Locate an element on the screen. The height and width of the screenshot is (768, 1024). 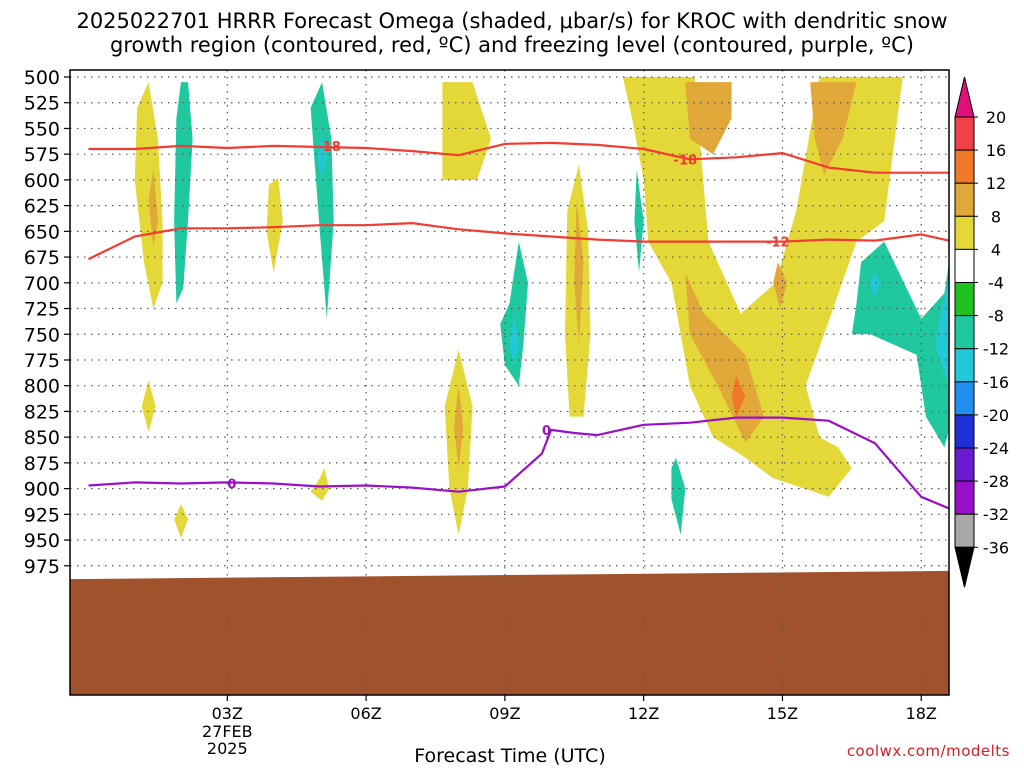
x-tick-label-9: 09Z is located at coordinates (504, 713).